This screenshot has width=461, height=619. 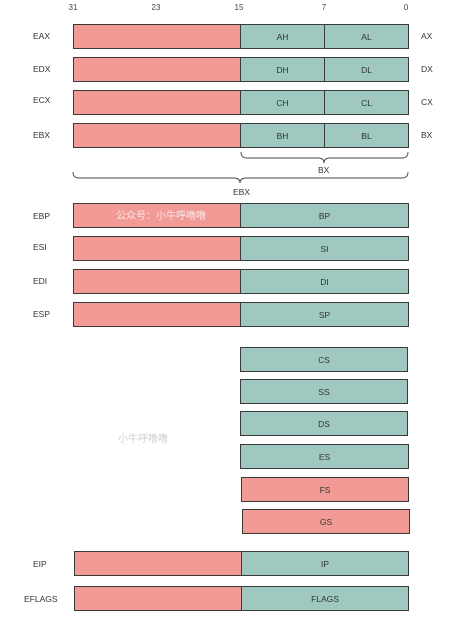 What do you see at coordinates (427, 69) in the screenshot?
I see `register-label-dx: DX` at bounding box center [427, 69].